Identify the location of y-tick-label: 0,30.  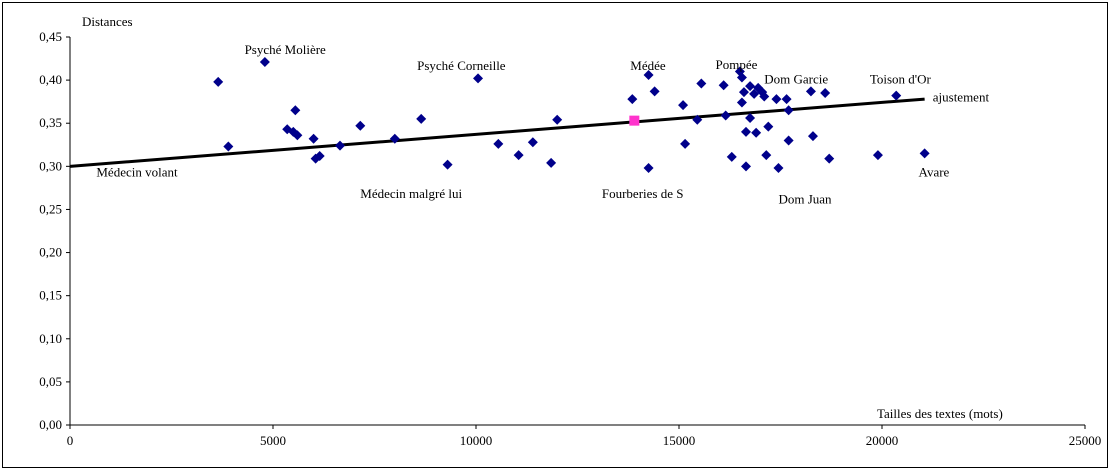
(50, 165).